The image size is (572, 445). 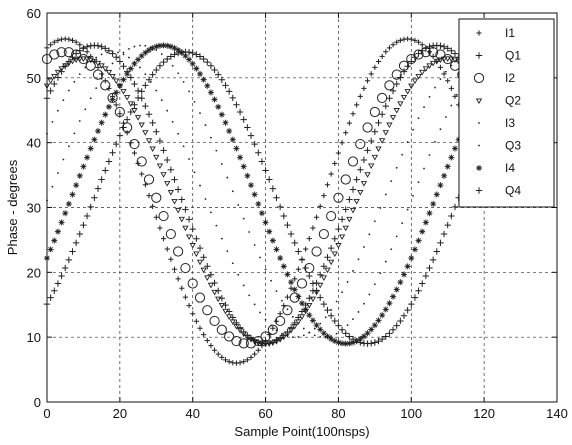 I want to click on y-tick-label: 50, so click(x=34, y=78).